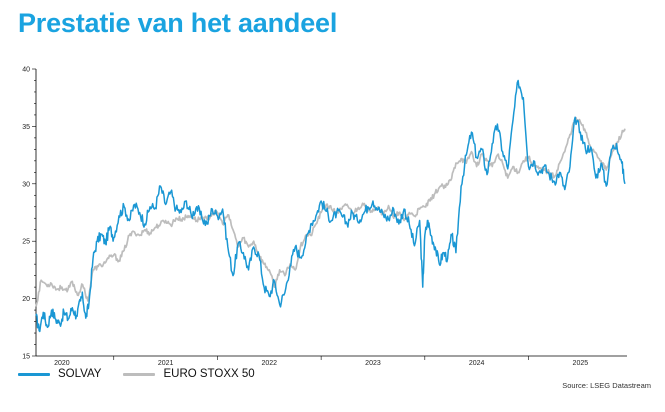 The height and width of the screenshot is (412, 665). I want to click on x-tick-label: 2023, so click(373, 363).